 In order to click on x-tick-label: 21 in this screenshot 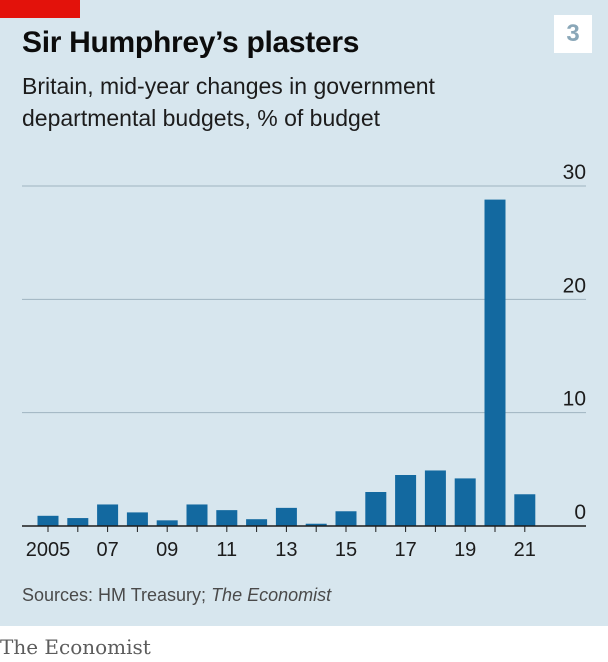, I will do `click(525, 550)`.